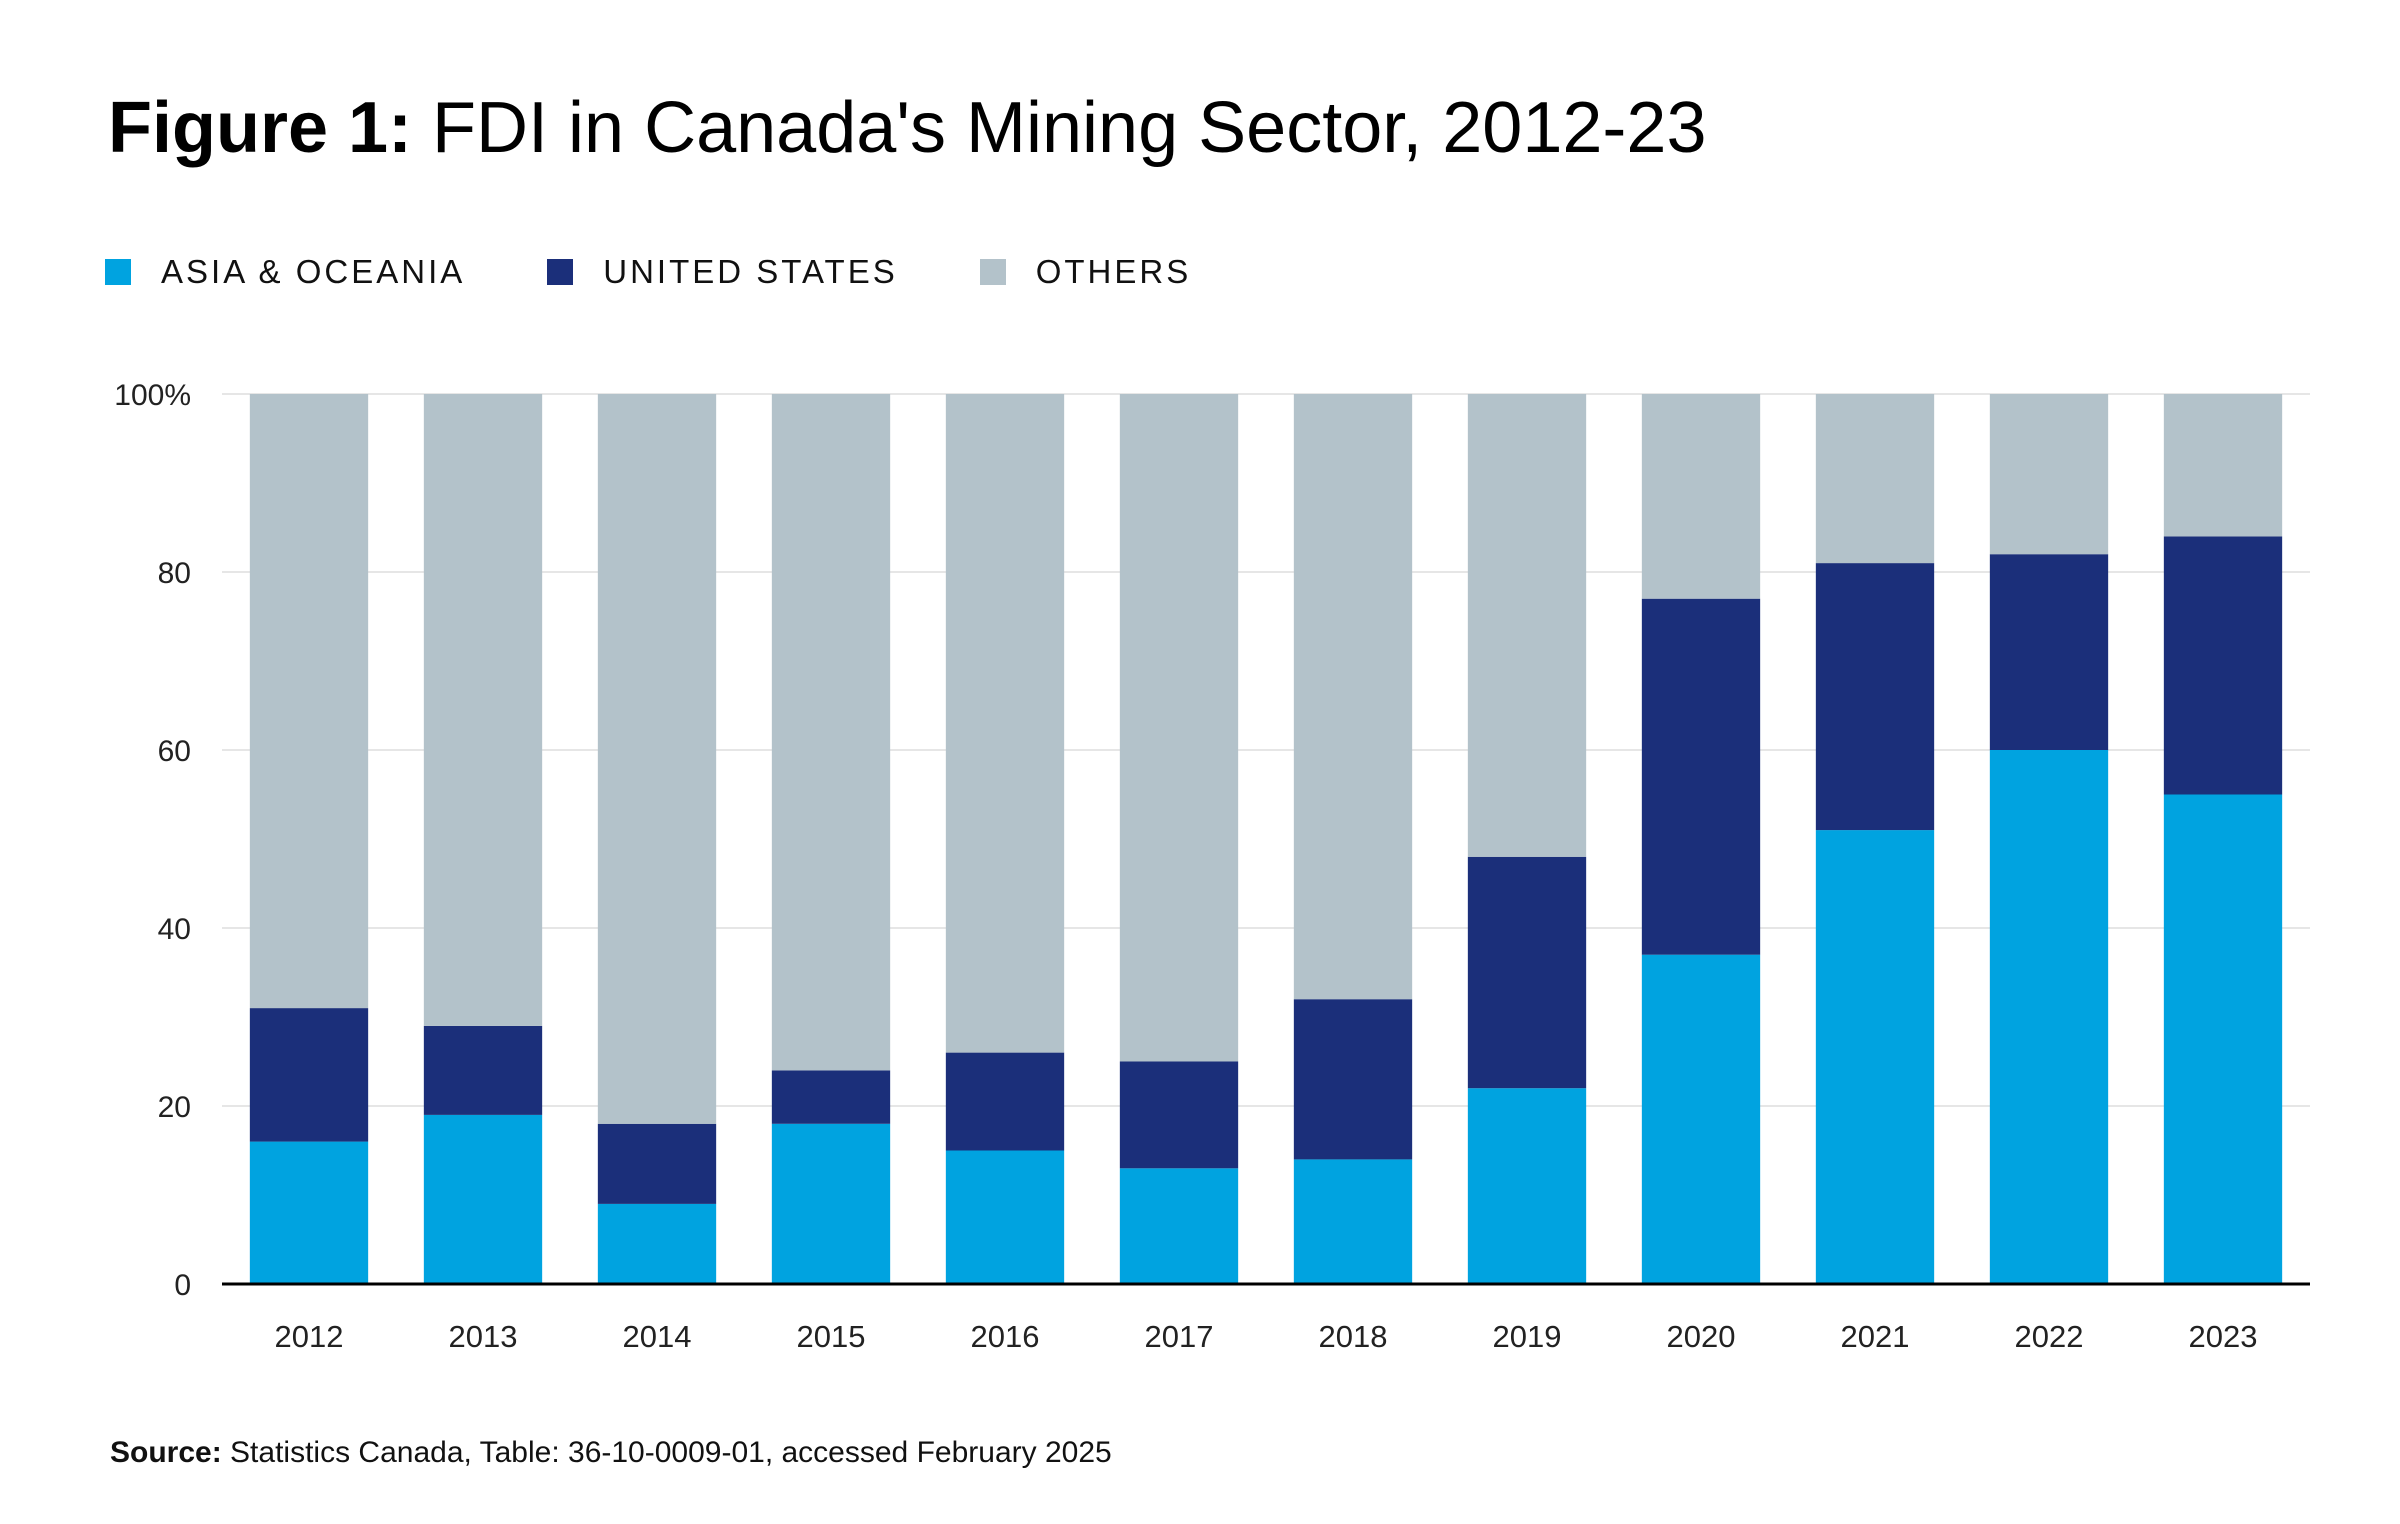 Image resolution: width=2400 pixels, height=1524 pixels. I want to click on figure-number: Figure 1:, so click(260, 128).